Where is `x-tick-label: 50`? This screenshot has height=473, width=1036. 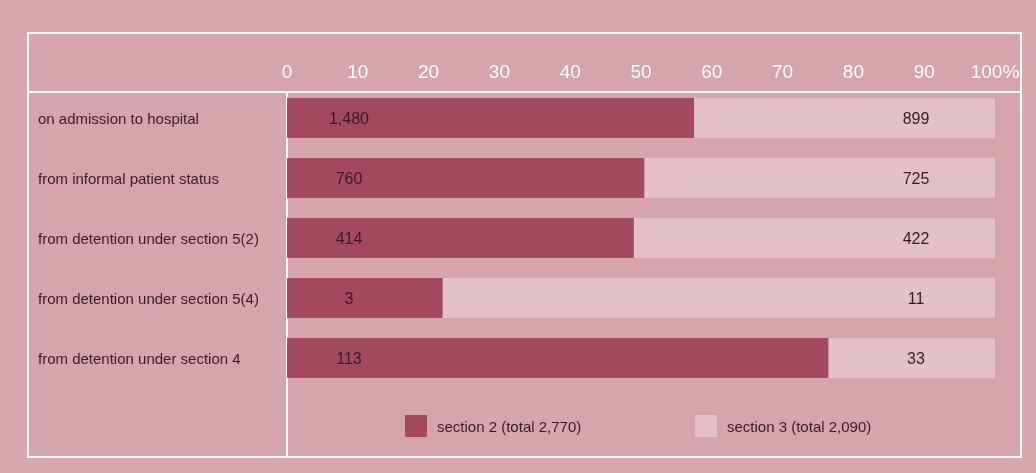
x-tick-label: 50 is located at coordinates (641, 71).